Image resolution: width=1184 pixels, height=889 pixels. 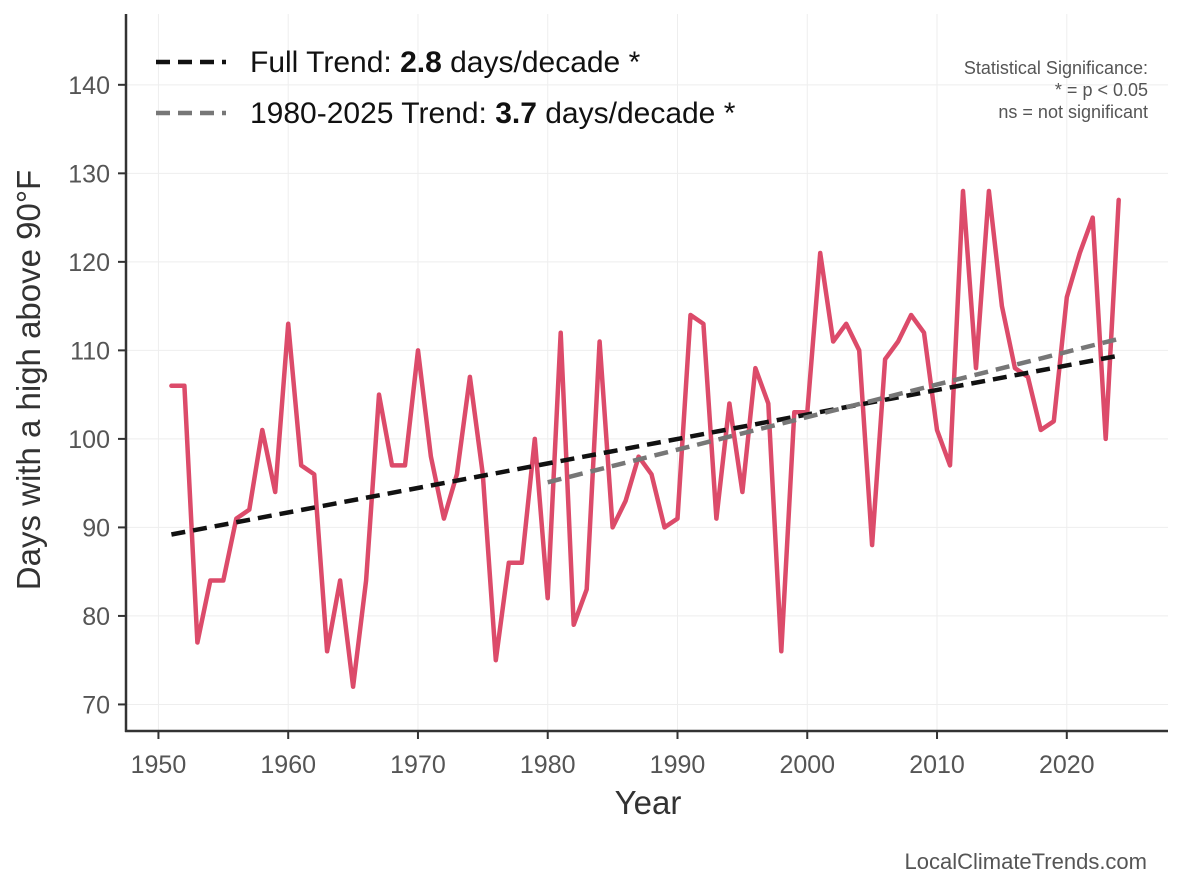 What do you see at coordinates (807, 765) in the screenshot?
I see `x-tick-label: 2000` at bounding box center [807, 765].